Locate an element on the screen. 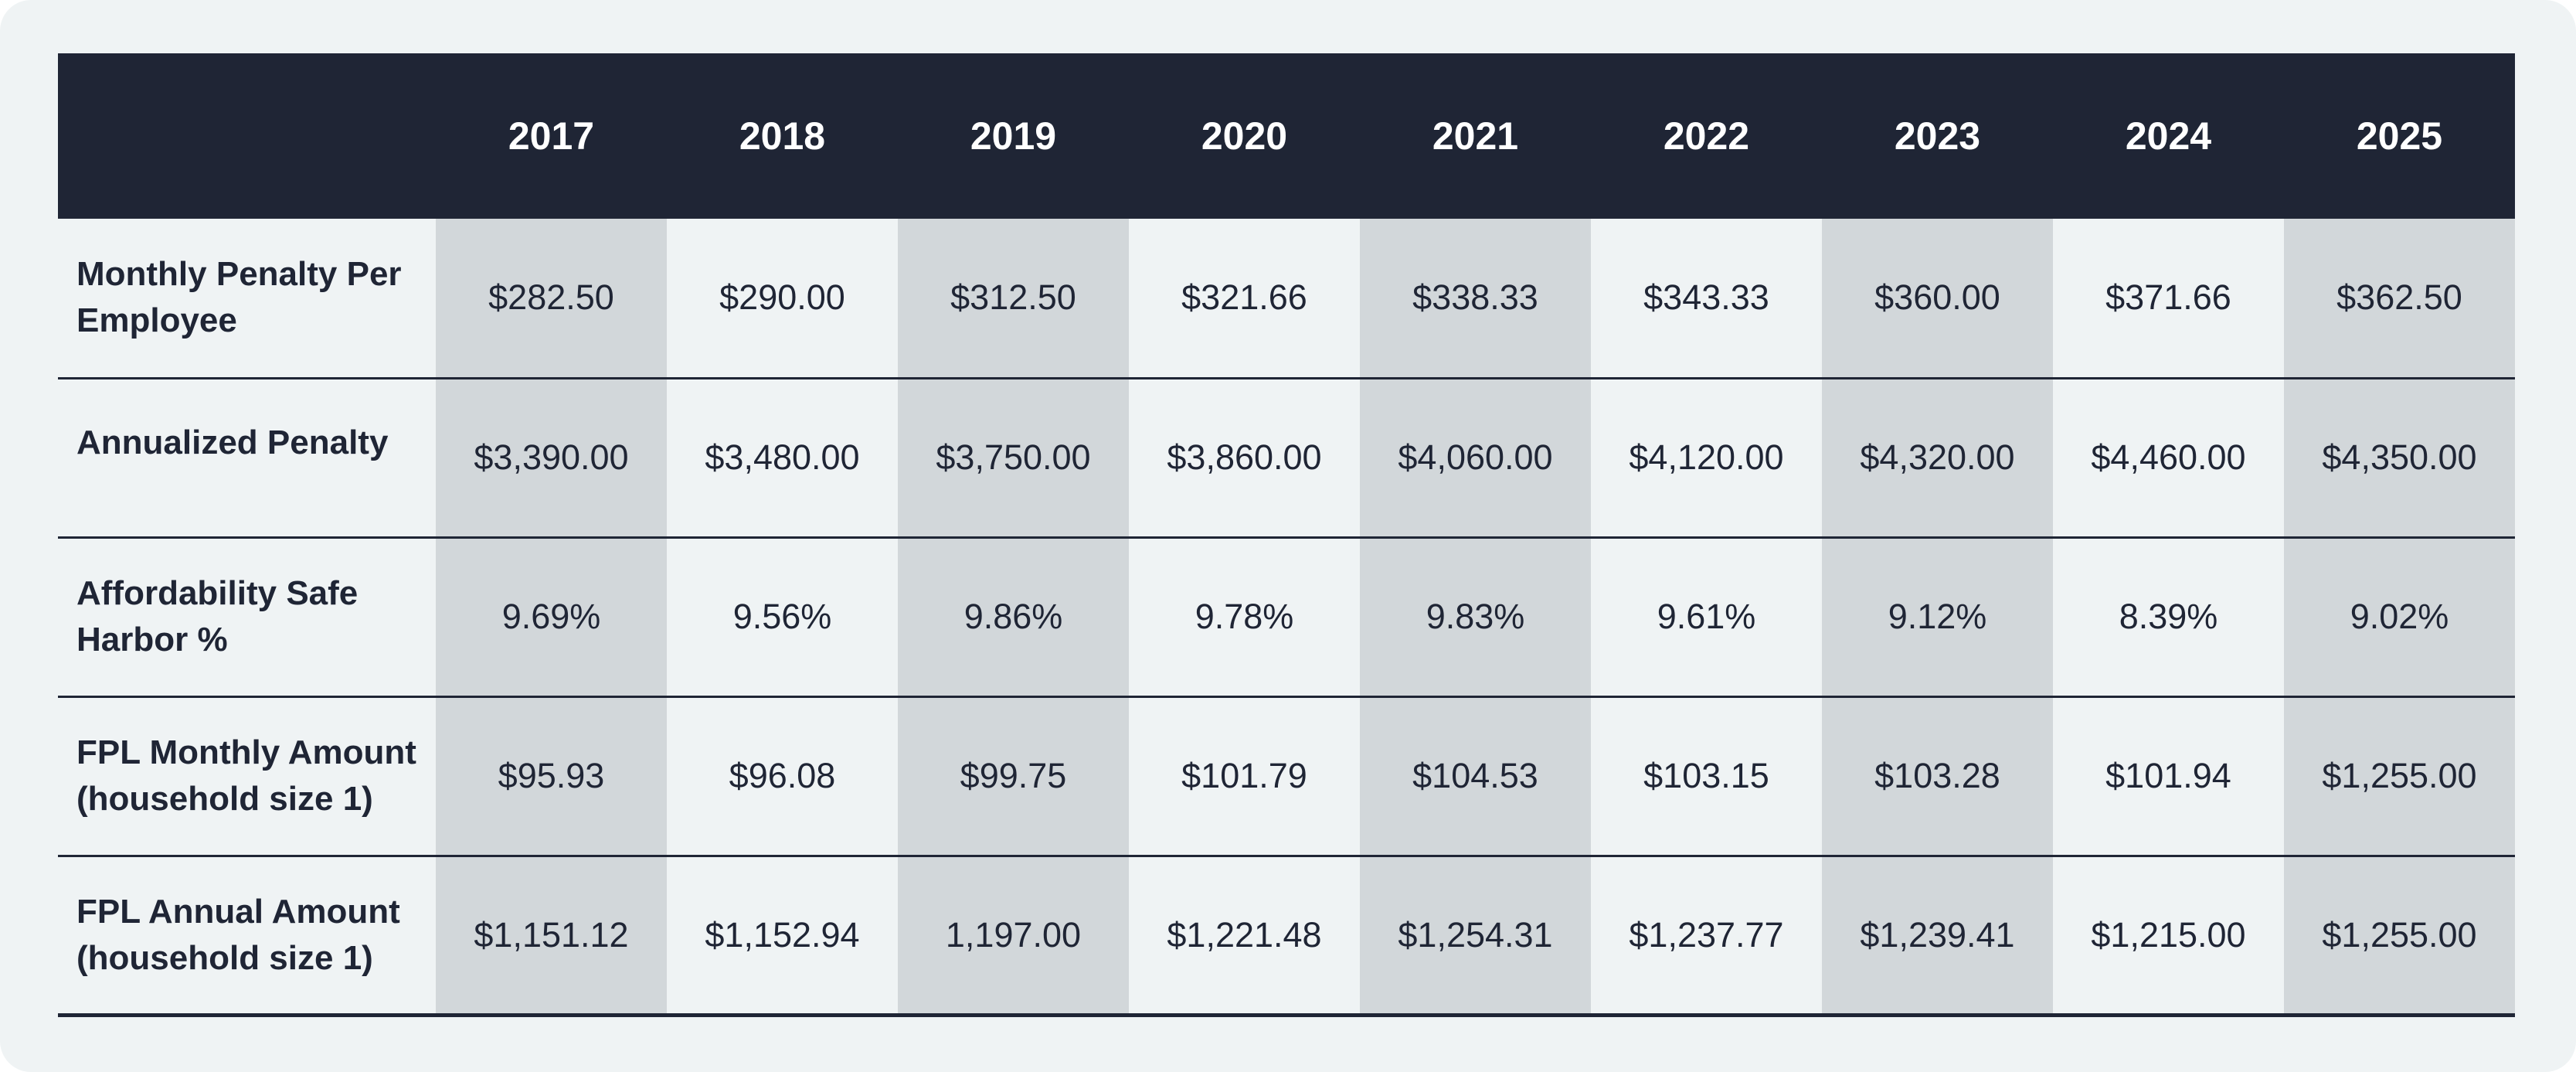 This screenshot has height=1072, width=2576. table-cell: $360.00 is located at coordinates (1937, 299).